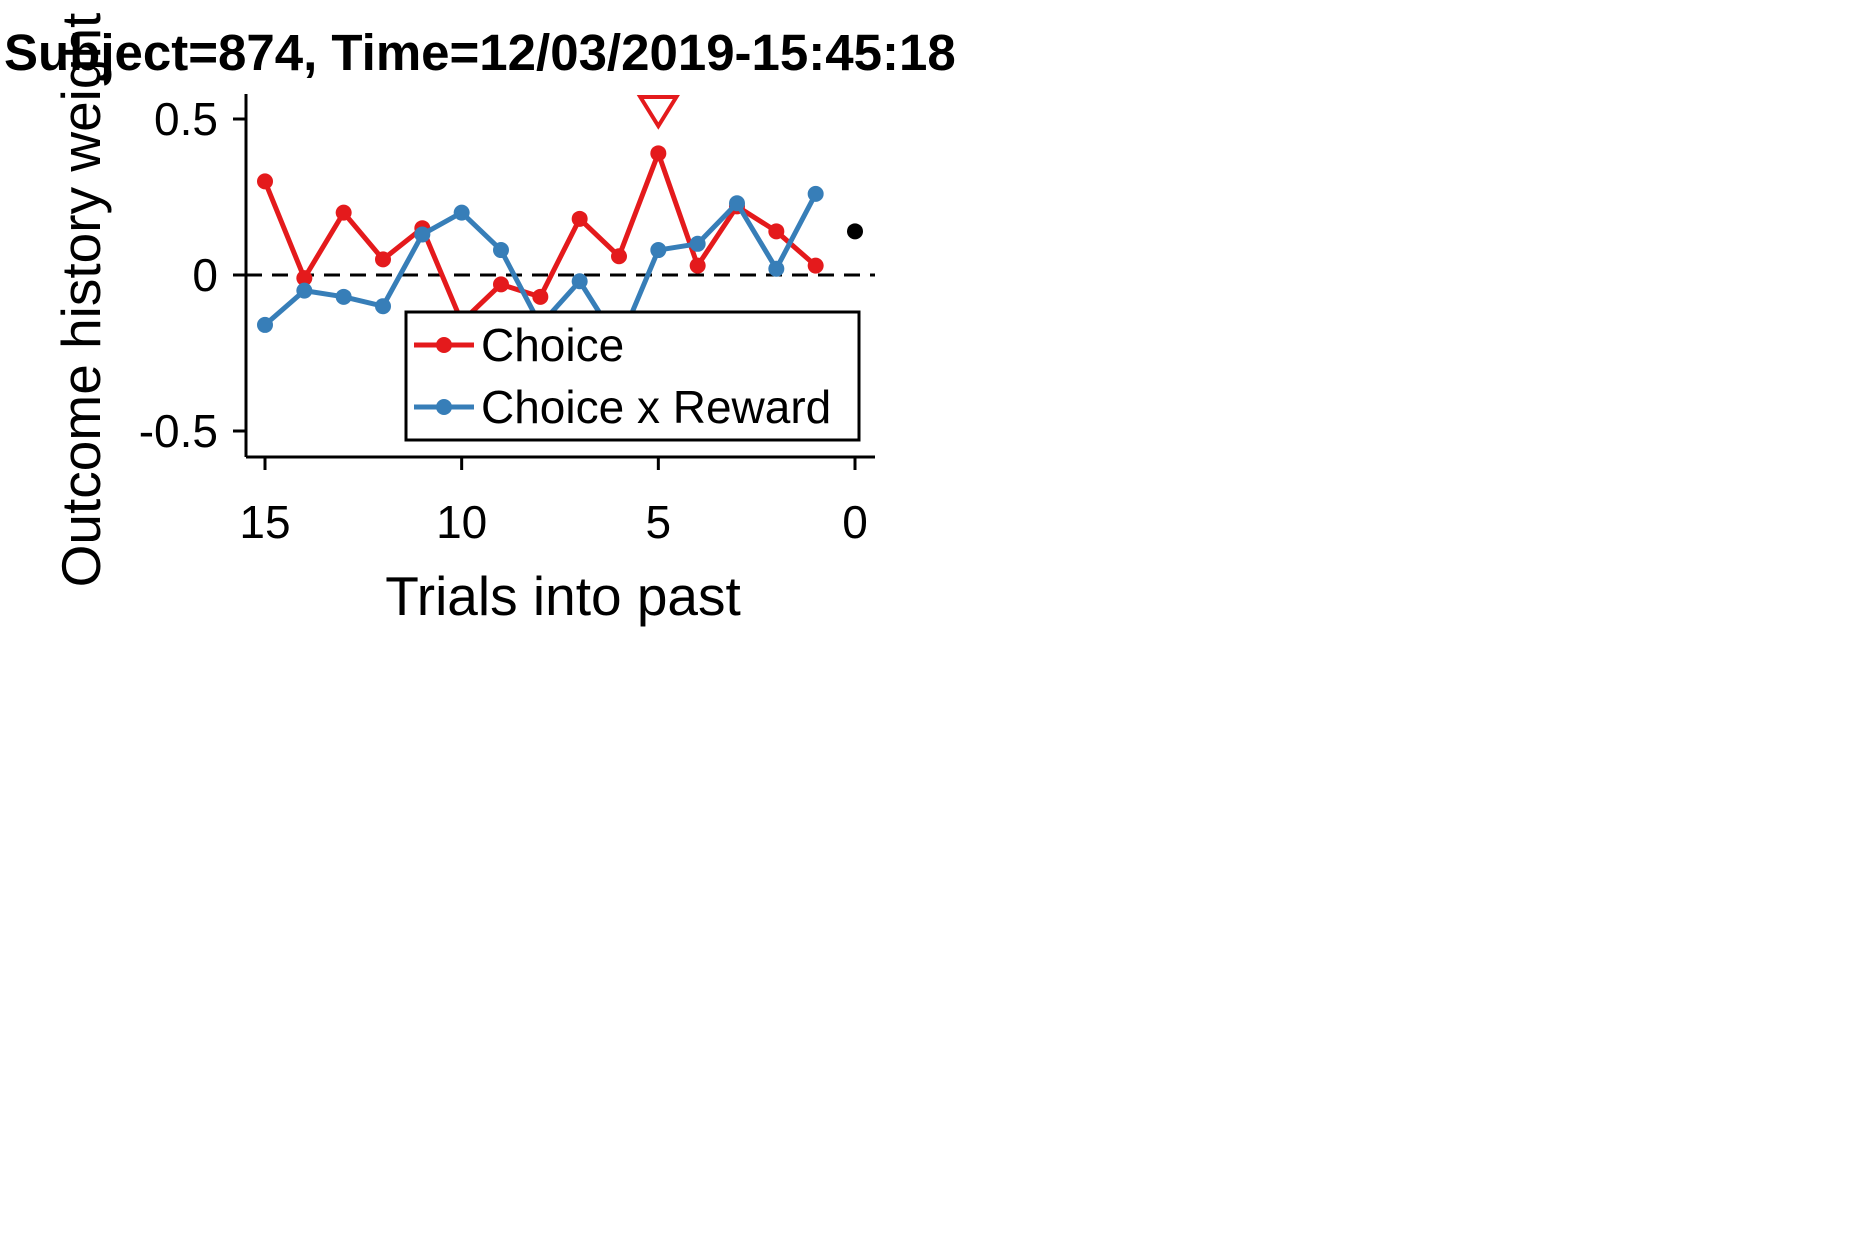 The width and height of the screenshot is (1875, 1250). What do you see at coordinates (855, 231) in the screenshot?
I see `intercept-point` at bounding box center [855, 231].